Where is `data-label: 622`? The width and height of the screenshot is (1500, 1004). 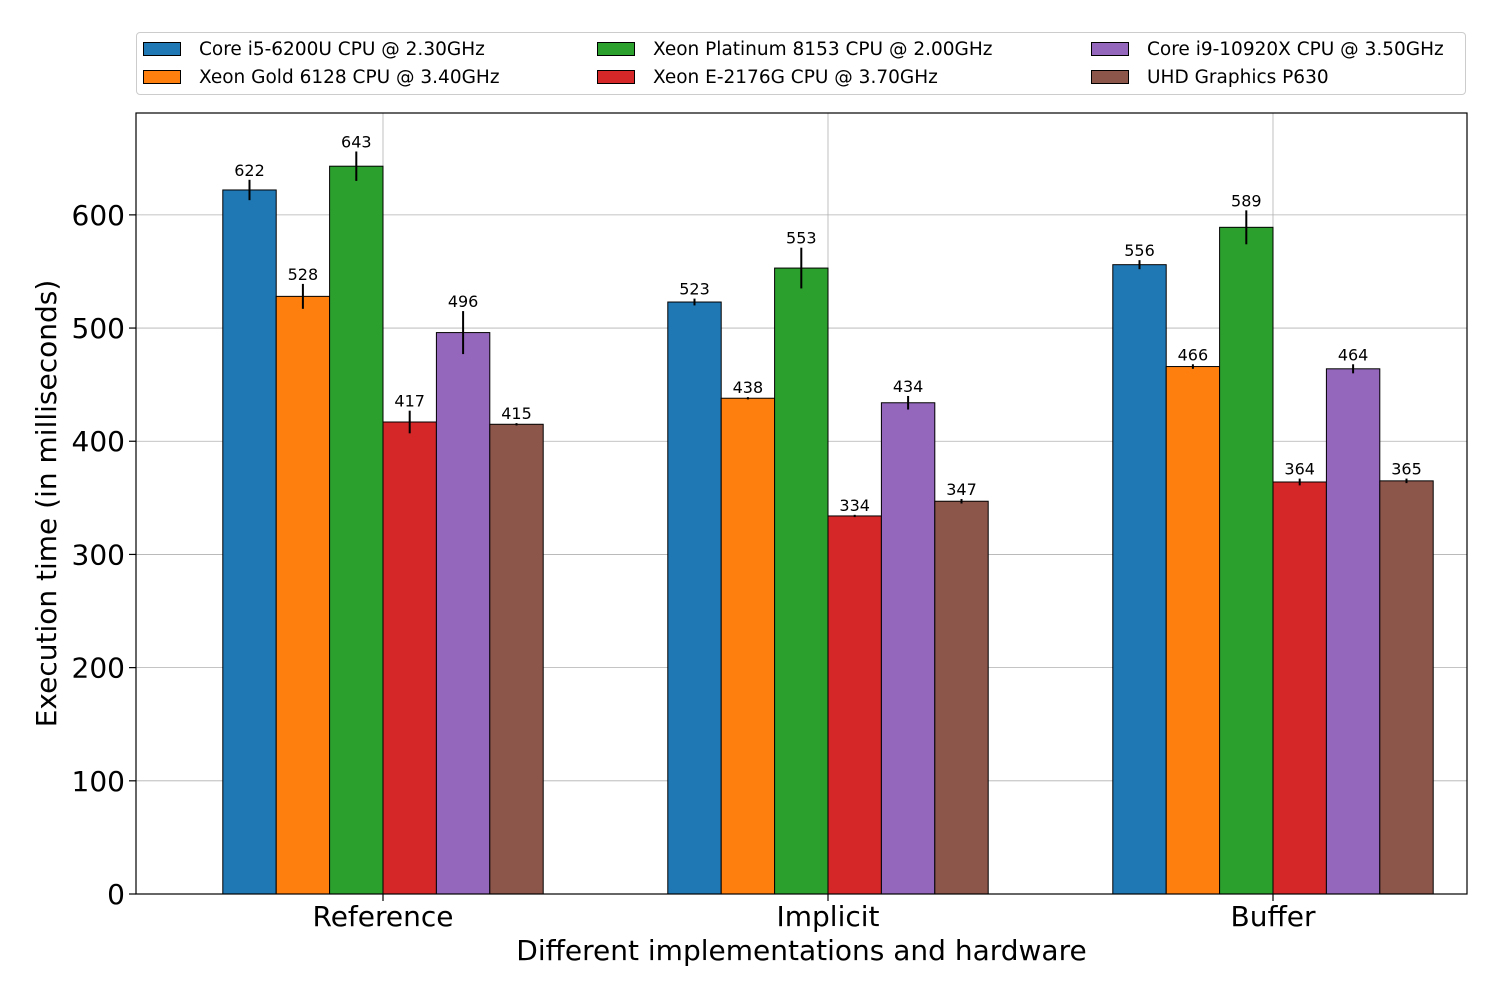 data-label: 622 is located at coordinates (249, 170).